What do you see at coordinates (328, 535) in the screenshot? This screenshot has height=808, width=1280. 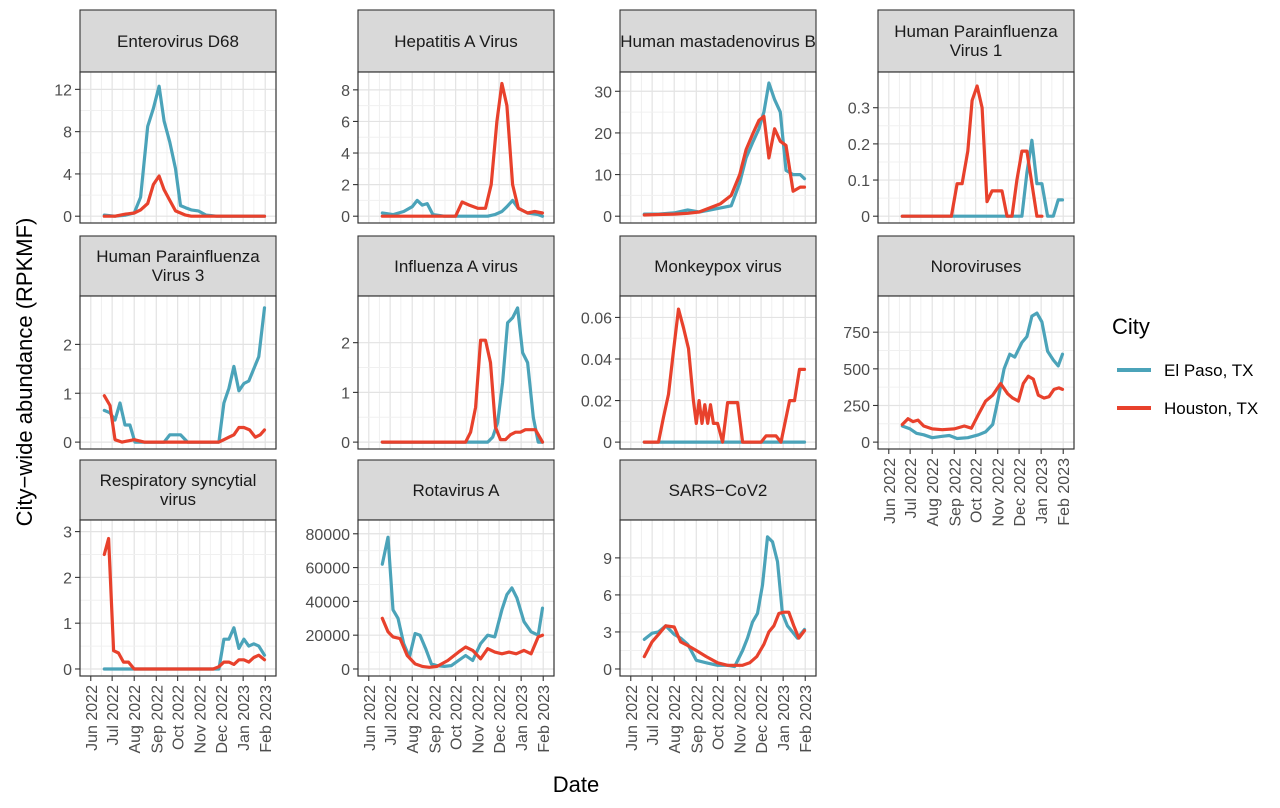 I see `y-tick-label: 80000` at bounding box center [328, 535].